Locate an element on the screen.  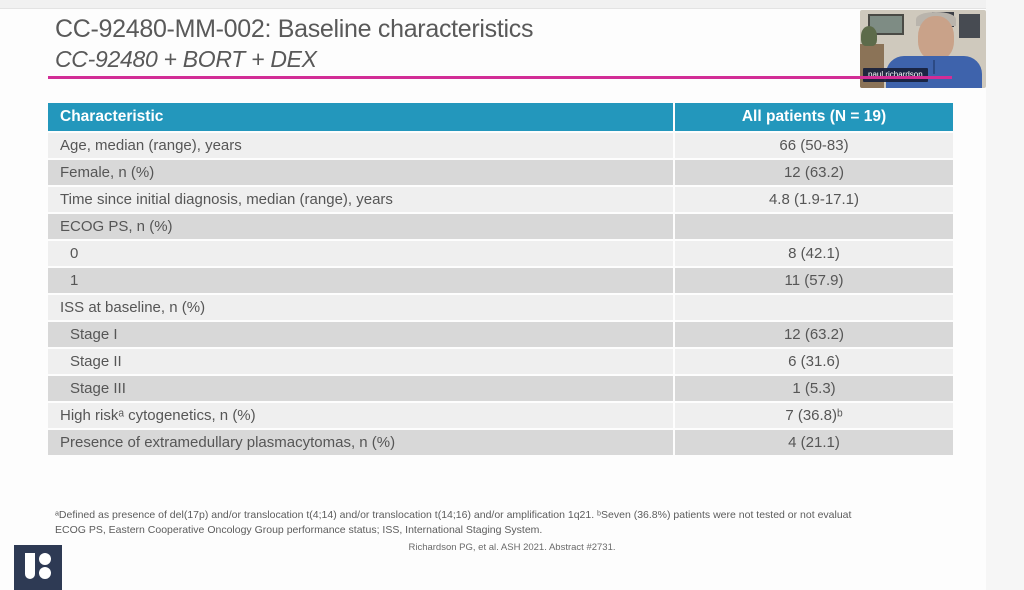
value-cell: 4 (21.1) is located at coordinates (814, 442).